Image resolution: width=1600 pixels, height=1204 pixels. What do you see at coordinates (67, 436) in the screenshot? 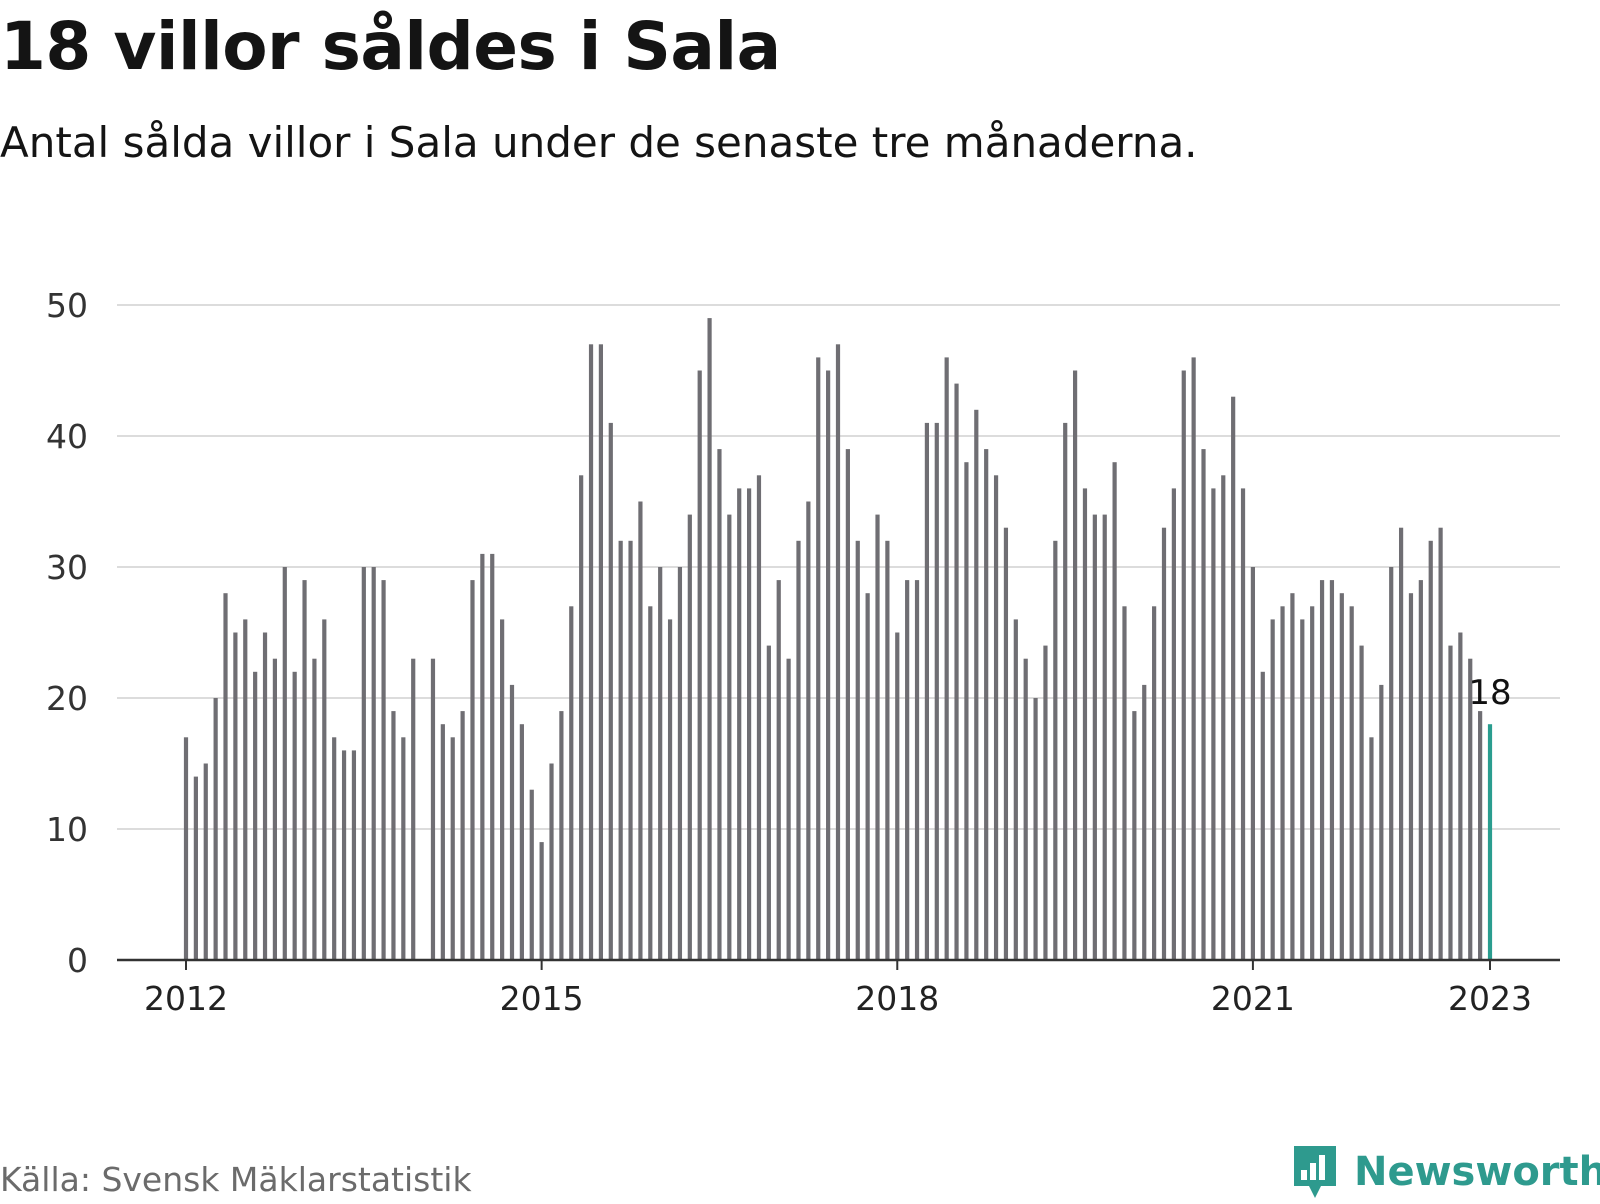
I see `y-tick-label: 40` at bounding box center [67, 436].